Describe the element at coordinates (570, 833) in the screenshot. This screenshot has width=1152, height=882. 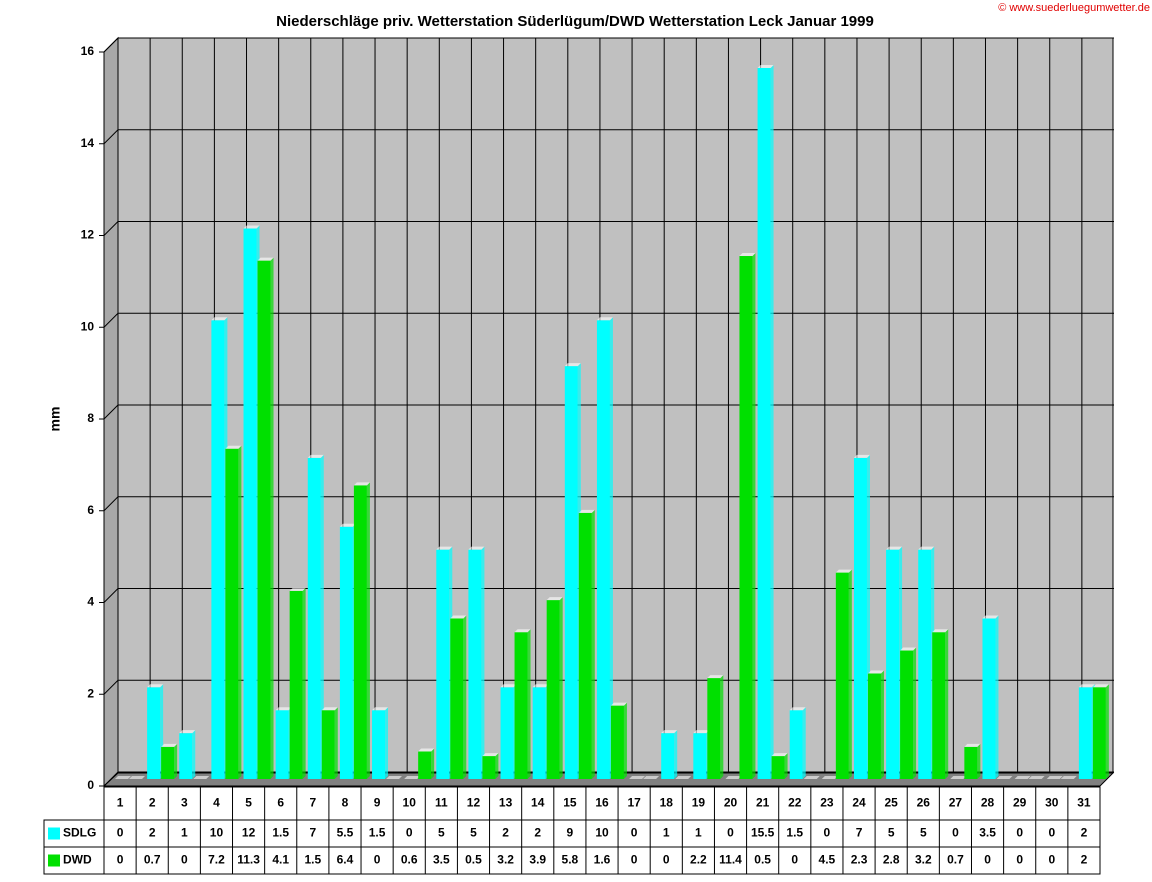
I see `table-value: 9` at that location.